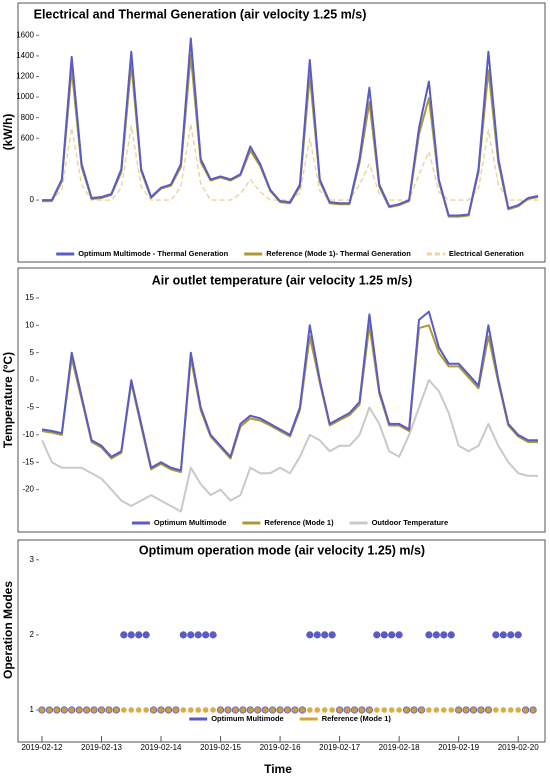 This screenshot has width=550, height=782. What do you see at coordinates (25, 96) in the screenshot?
I see `y-tick-label: 1000` at bounding box center [25, 96].